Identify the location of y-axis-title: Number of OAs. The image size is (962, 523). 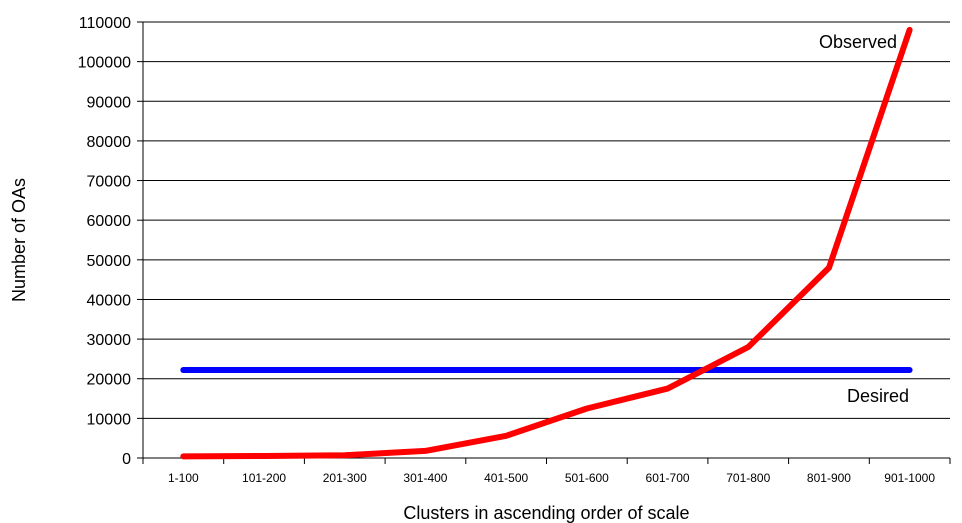
(19, 240).